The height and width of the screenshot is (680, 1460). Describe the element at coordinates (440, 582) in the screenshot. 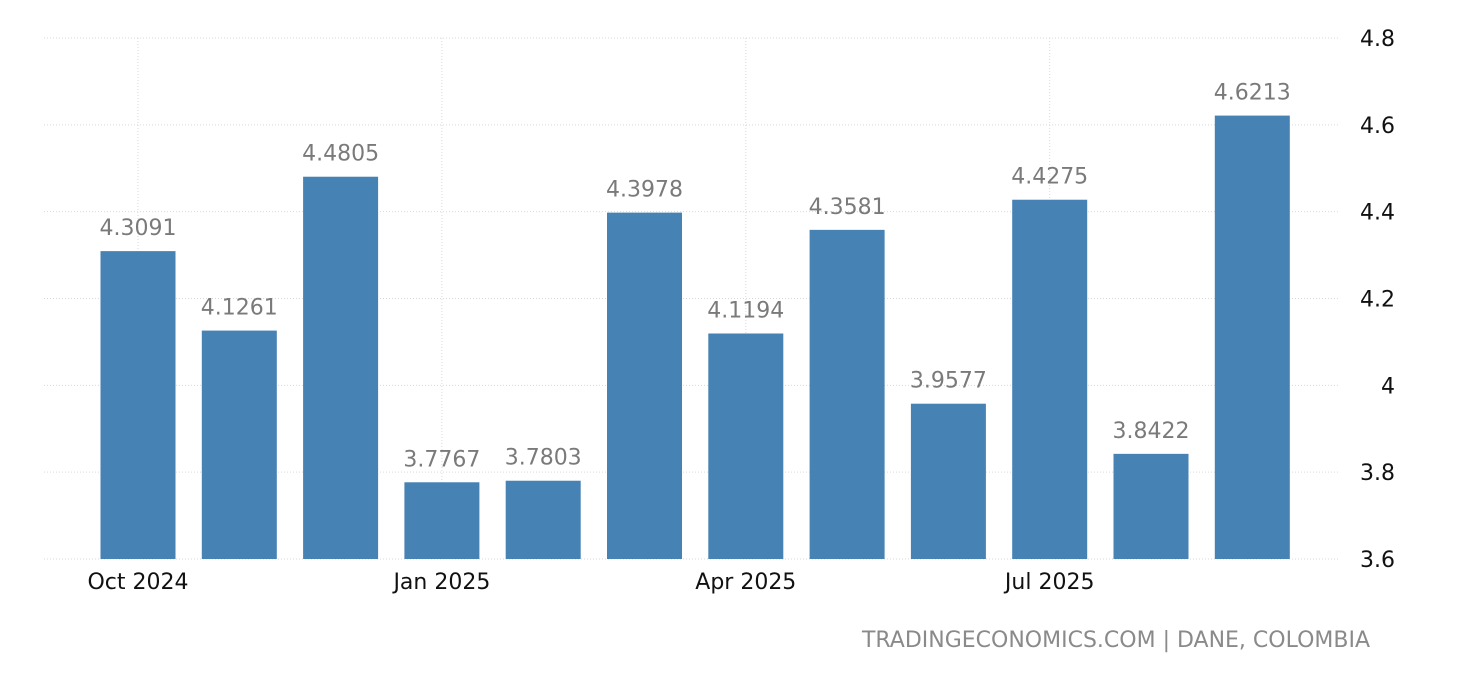

I see `x-tick-label: Jan 2025` at that location.